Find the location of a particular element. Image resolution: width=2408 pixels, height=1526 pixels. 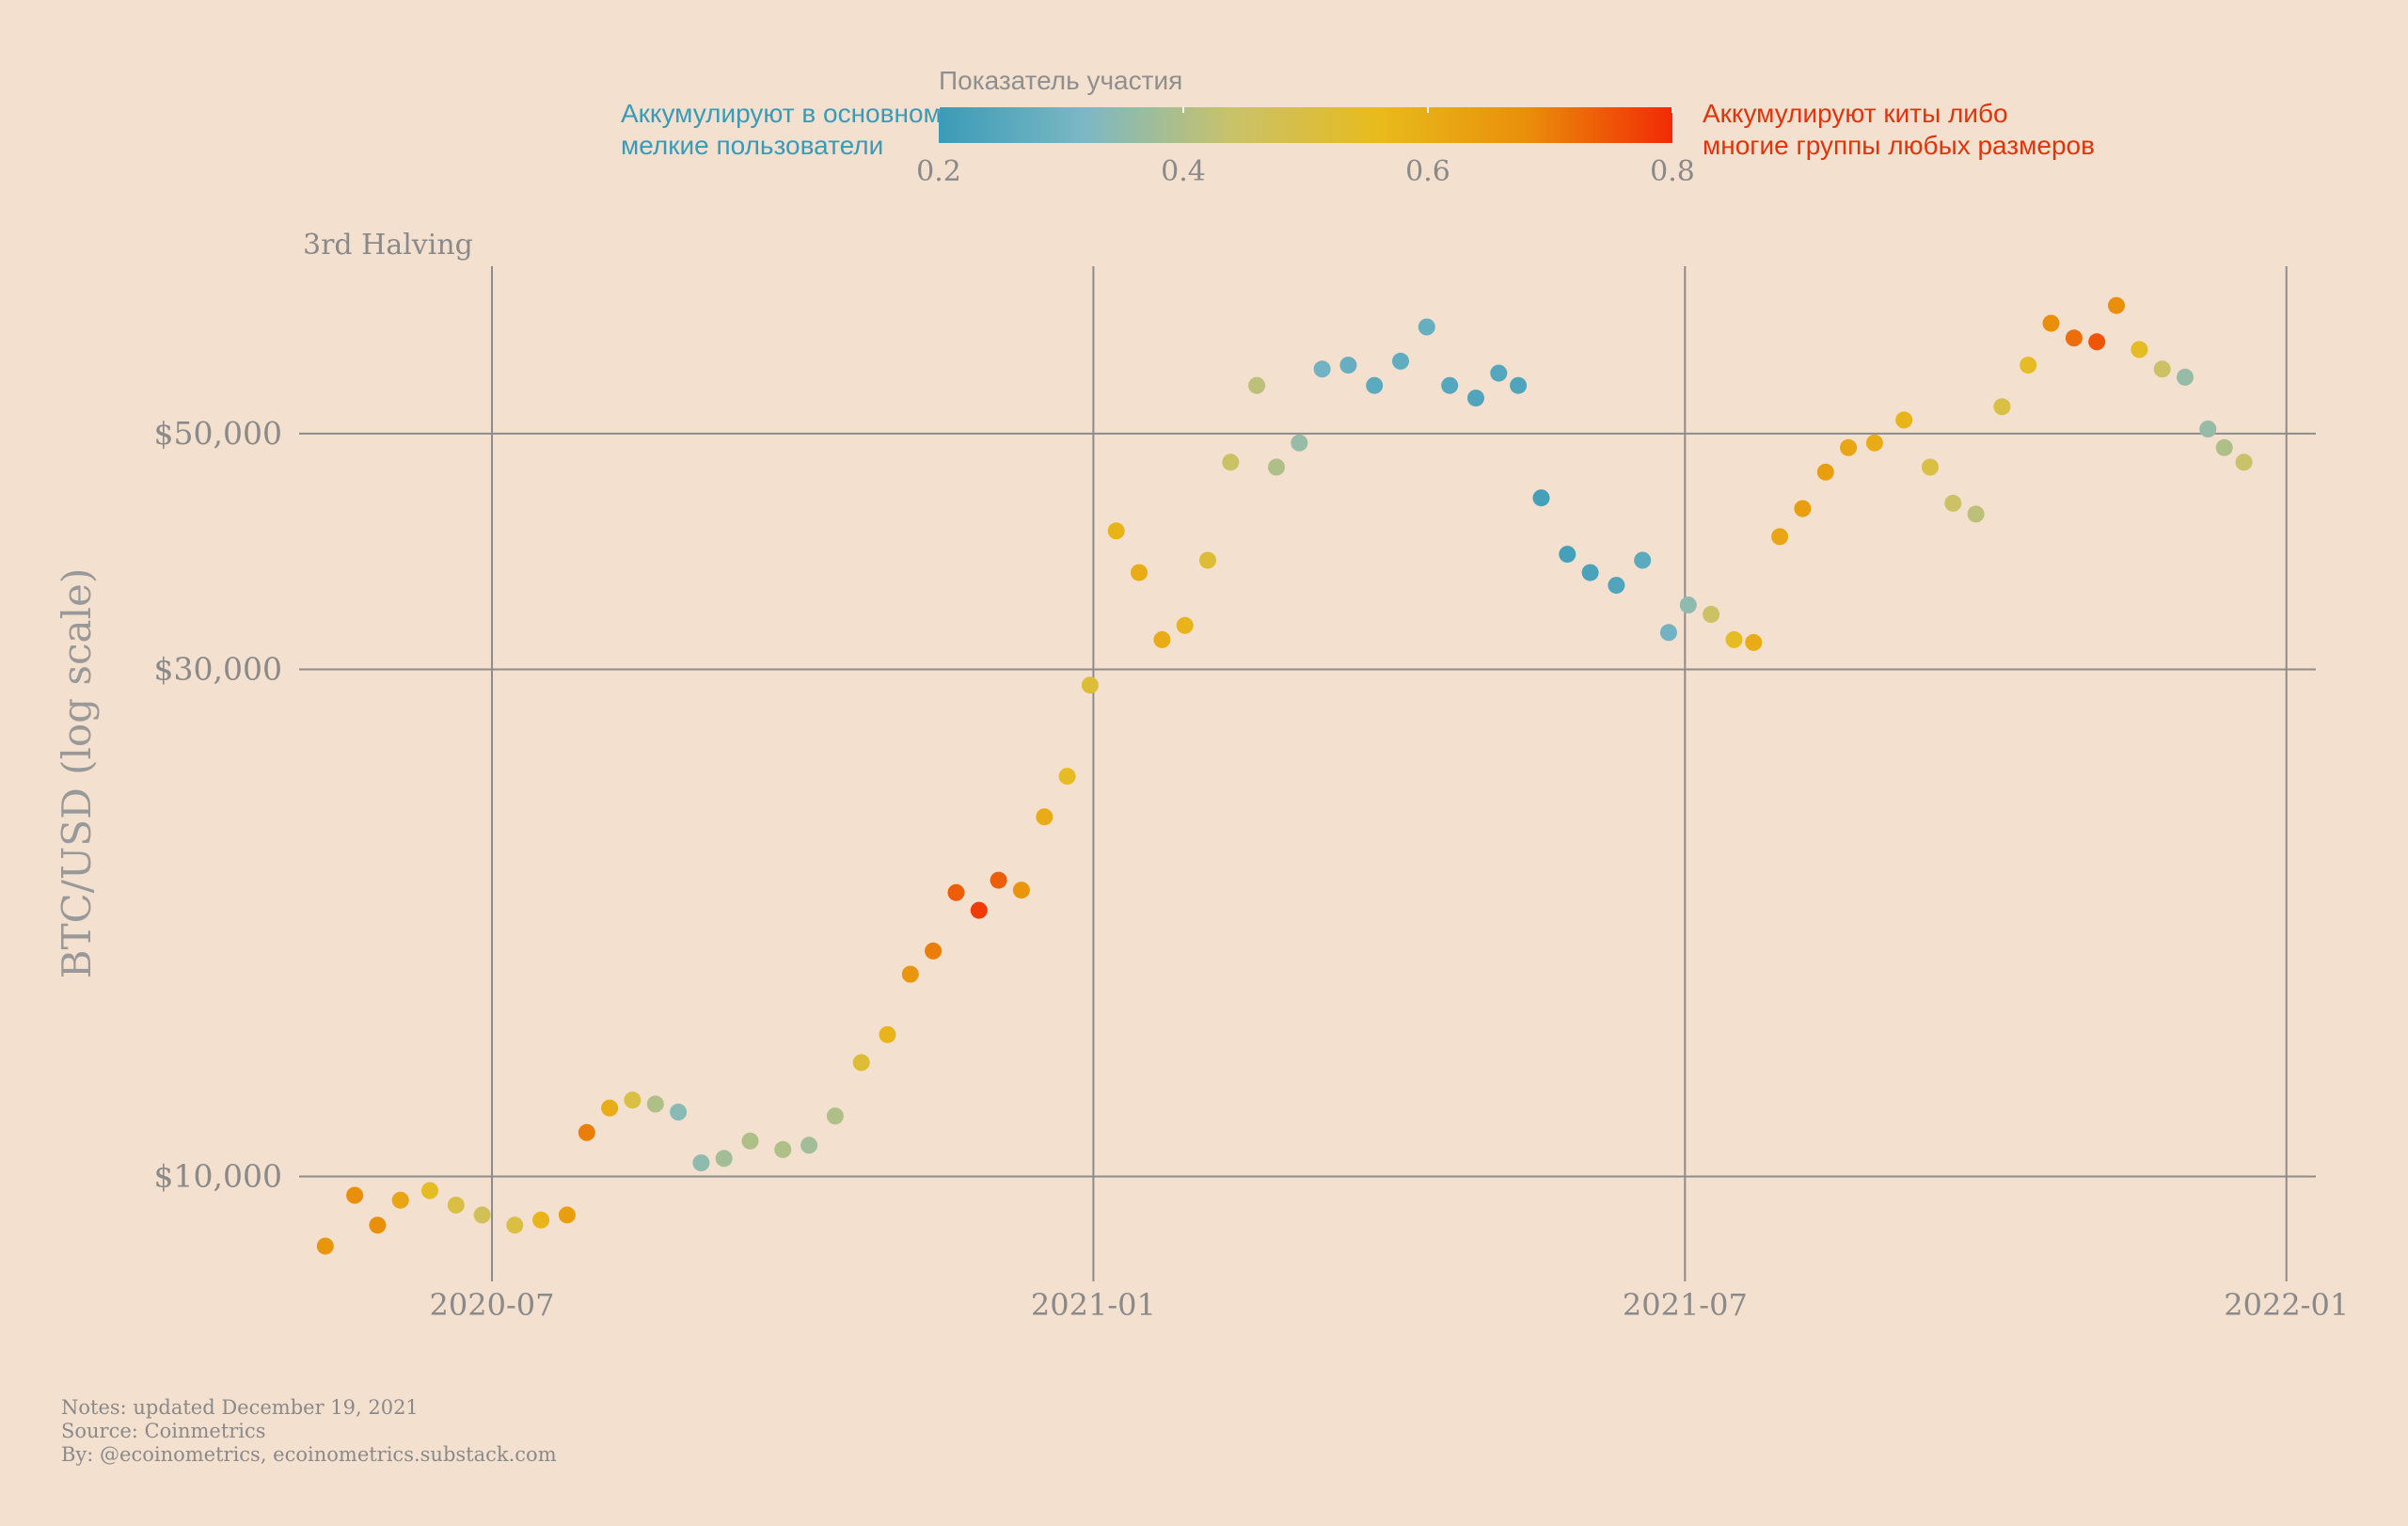

colorbar-high-label-line-1: Аккумулируют киты либо is located at coordinates (1856, 113).